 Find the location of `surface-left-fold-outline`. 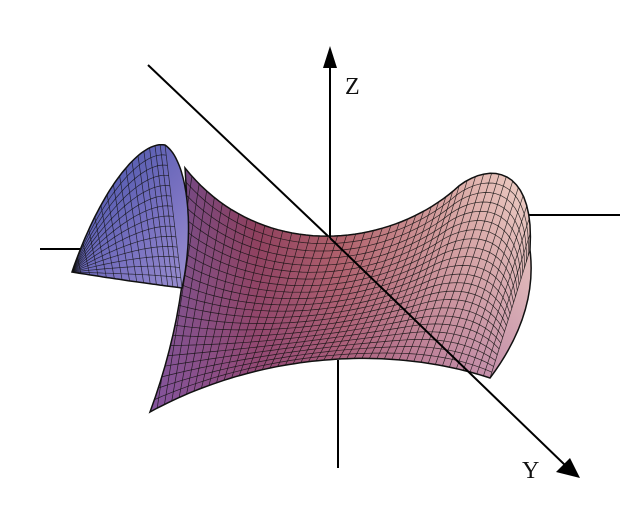

surface-left-fold-outline is located at coordinates (130, 216).